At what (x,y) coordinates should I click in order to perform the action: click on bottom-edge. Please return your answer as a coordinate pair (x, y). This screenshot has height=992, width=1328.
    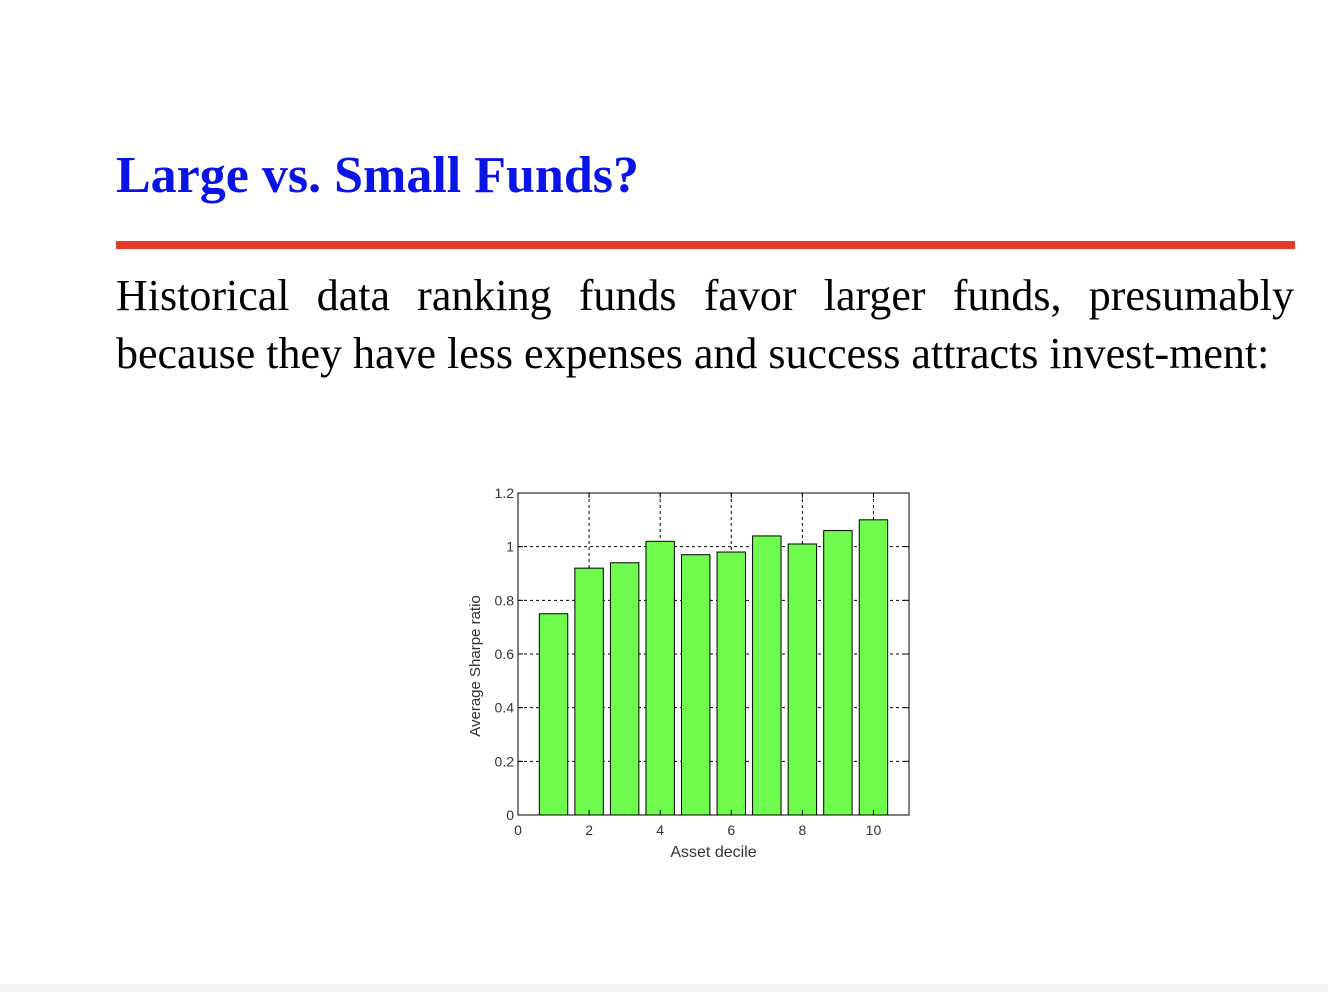
    Looking at the image, I should click on (664, 988).